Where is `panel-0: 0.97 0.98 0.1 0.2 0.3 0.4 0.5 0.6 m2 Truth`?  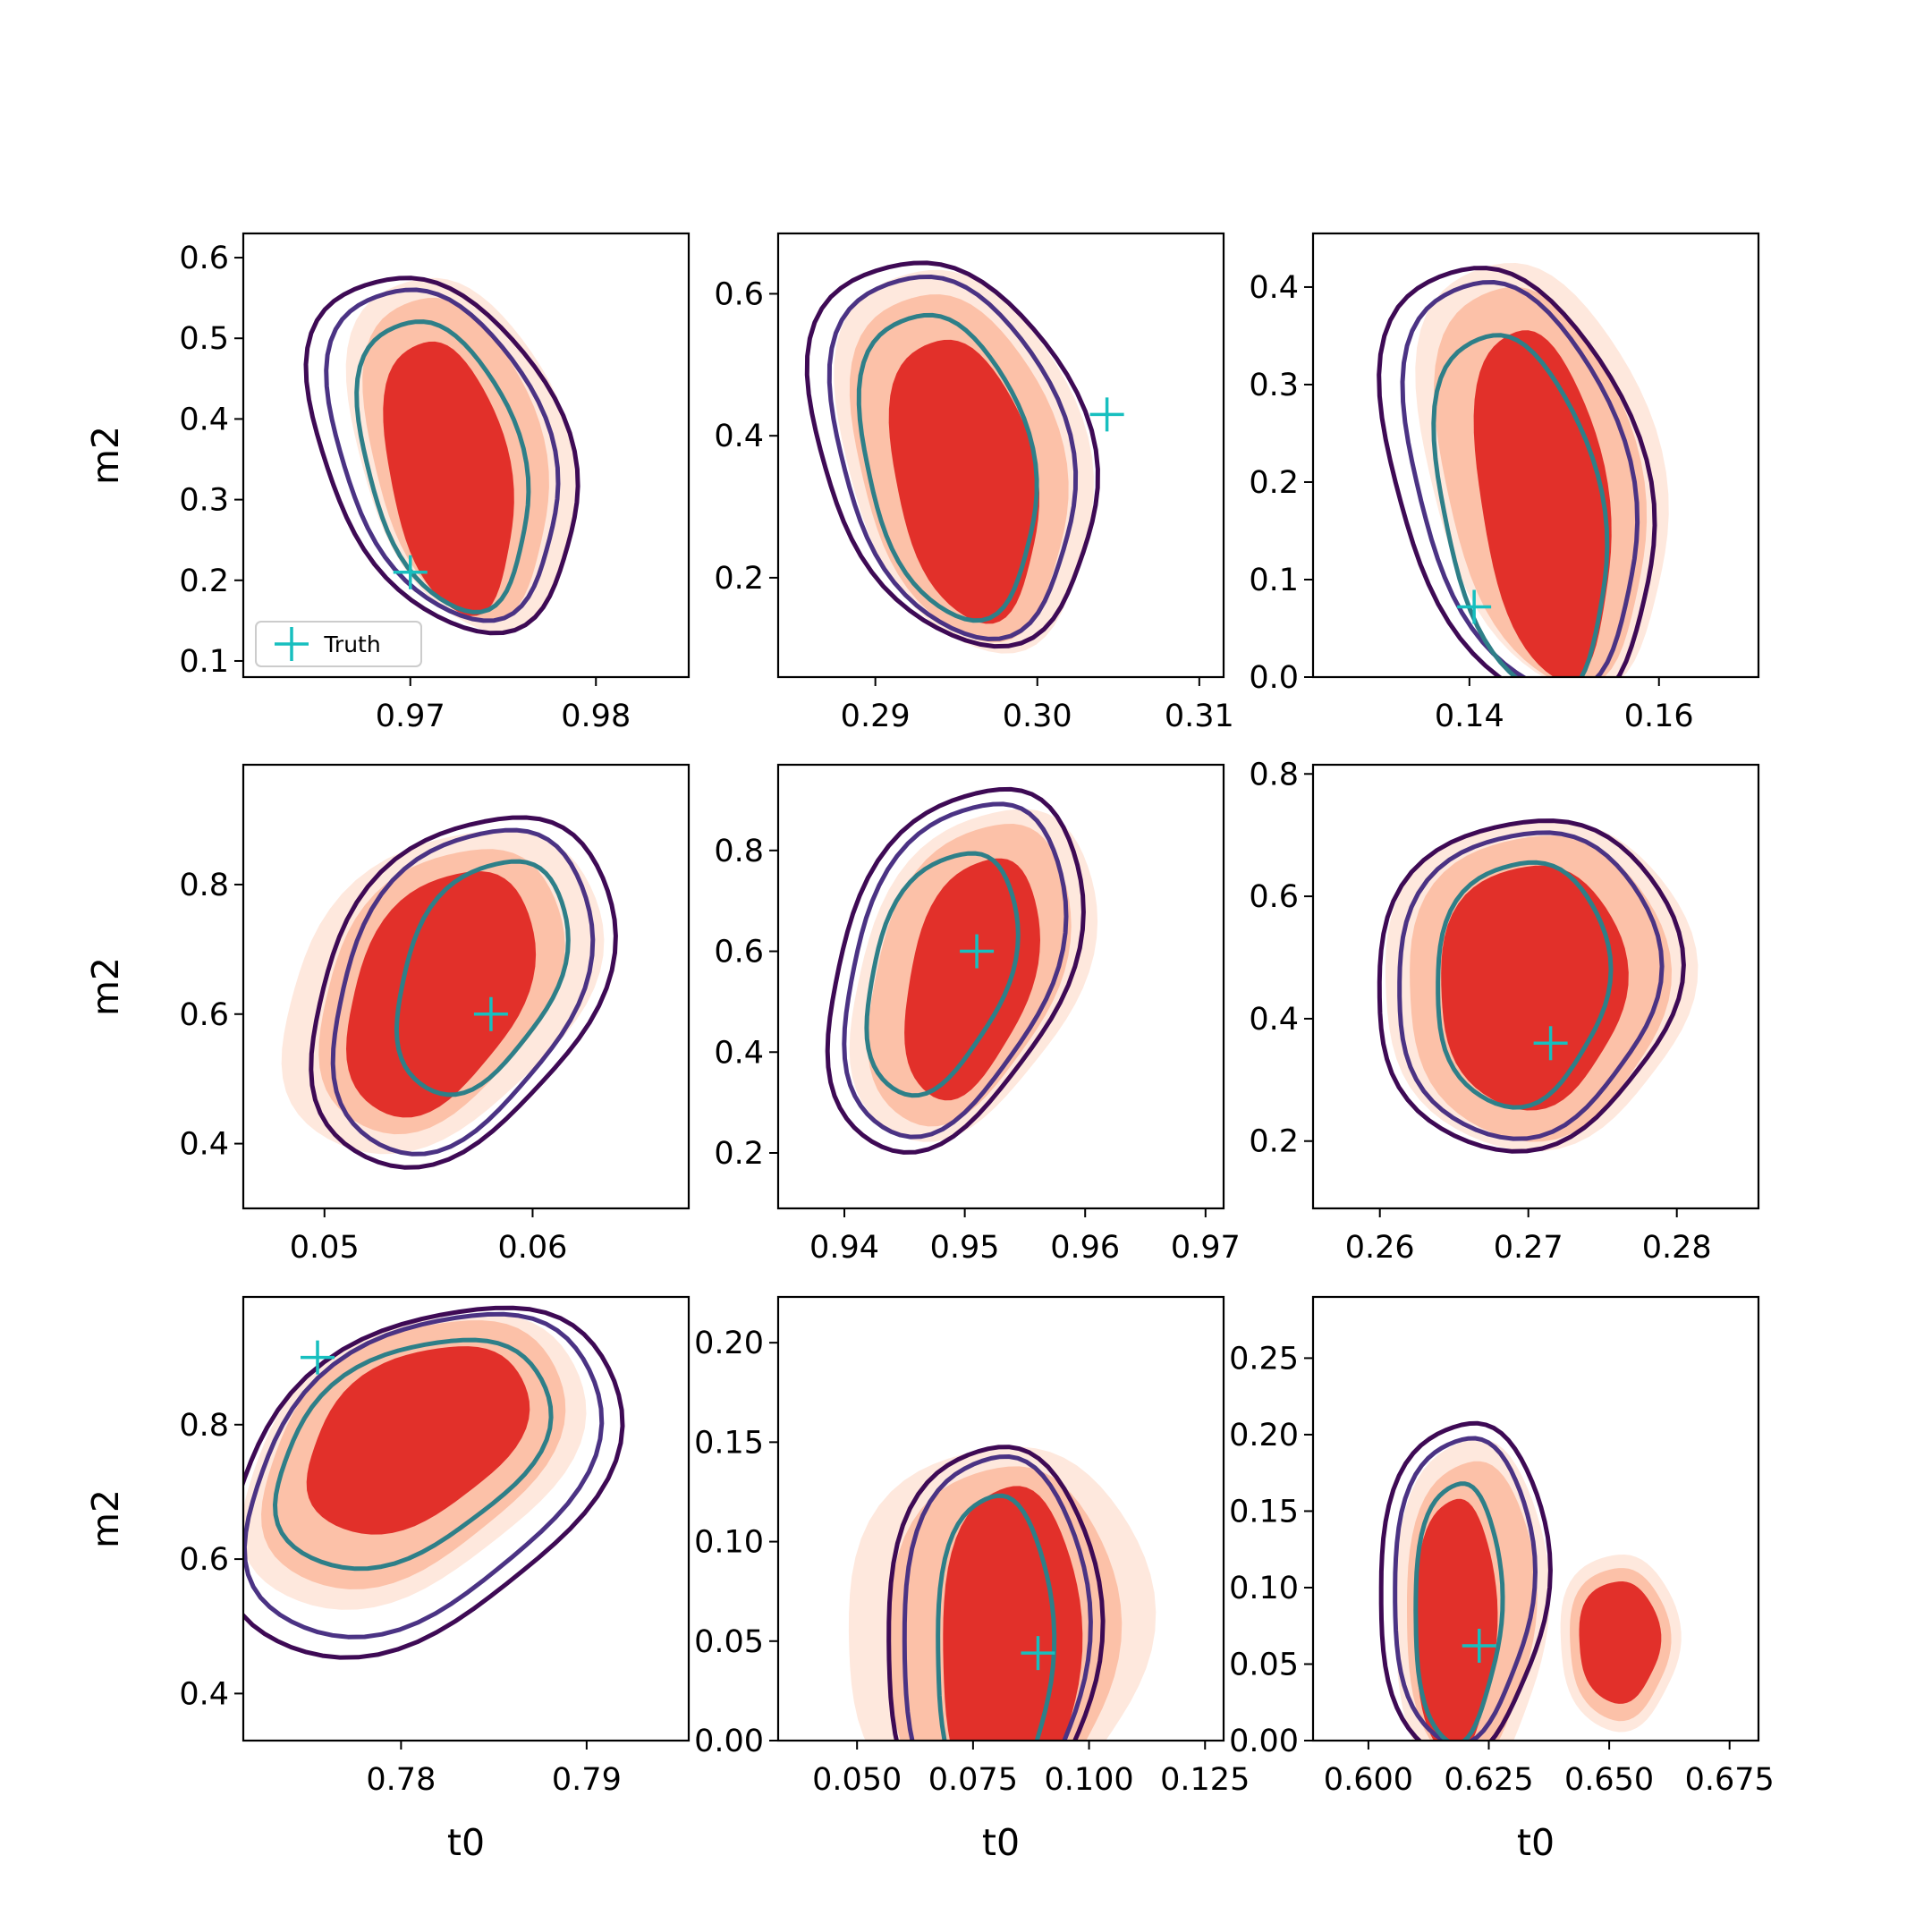 panel-0: 0.97 0.98 0.1 0.2 0.3 0.4 0.5 0.6 m2 Truth is located at coordinates (387, 483).